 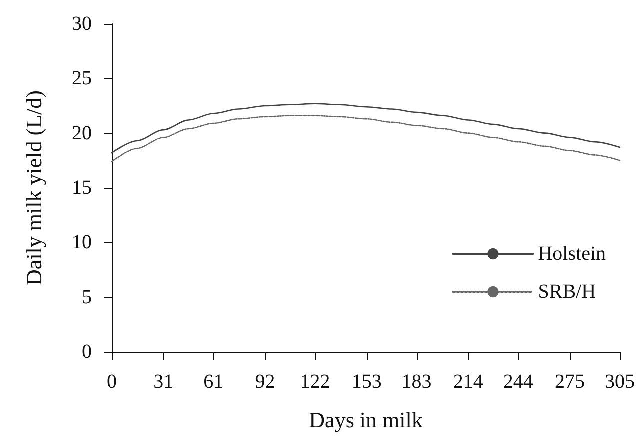 I want to click on y-tick-label: 5, so click(x=87, y=297).